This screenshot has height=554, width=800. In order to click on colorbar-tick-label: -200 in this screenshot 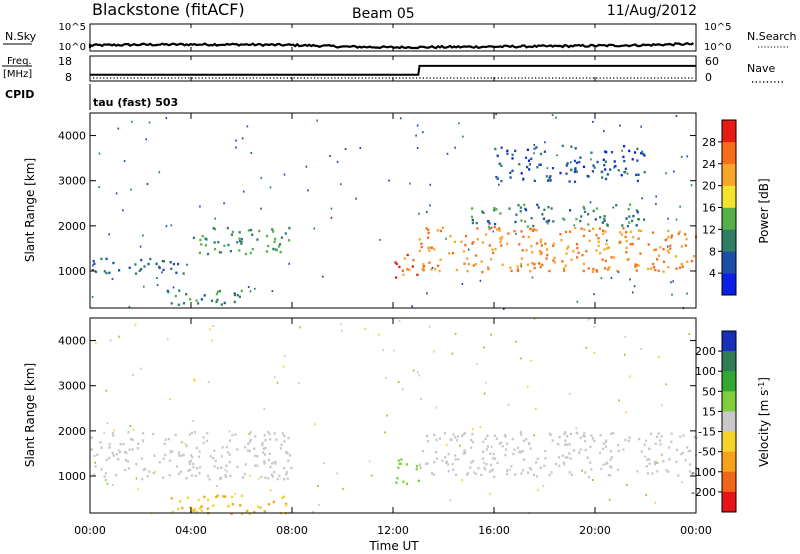, I will do `click(703, 492)`.